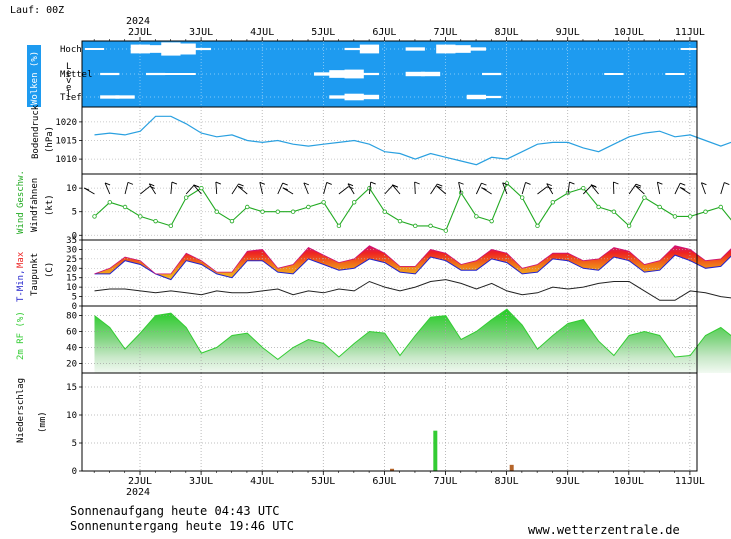  What do you see at coordinates (262, 481) in the screenshot?
I see `bottom-day-label: 4JUL` at bounding box center [262, 481].